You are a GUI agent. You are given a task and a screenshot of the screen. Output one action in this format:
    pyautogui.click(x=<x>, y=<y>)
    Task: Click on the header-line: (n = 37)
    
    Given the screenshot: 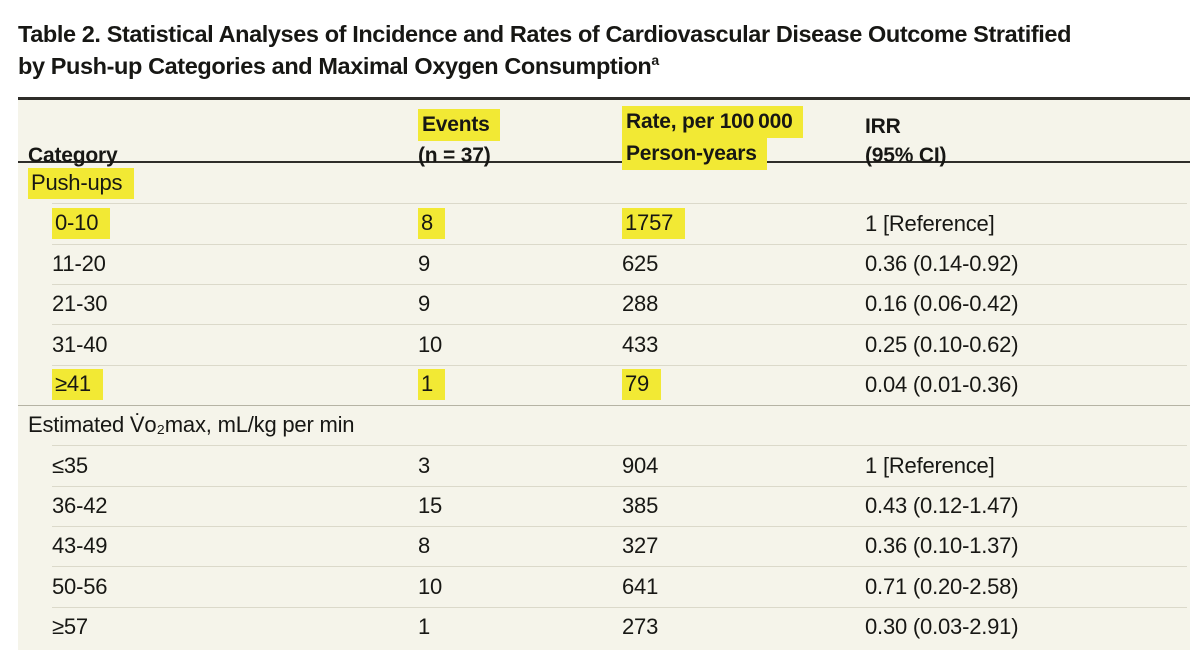 What is the action you would take?
    pyautogui.click(x=520, y=155)
    